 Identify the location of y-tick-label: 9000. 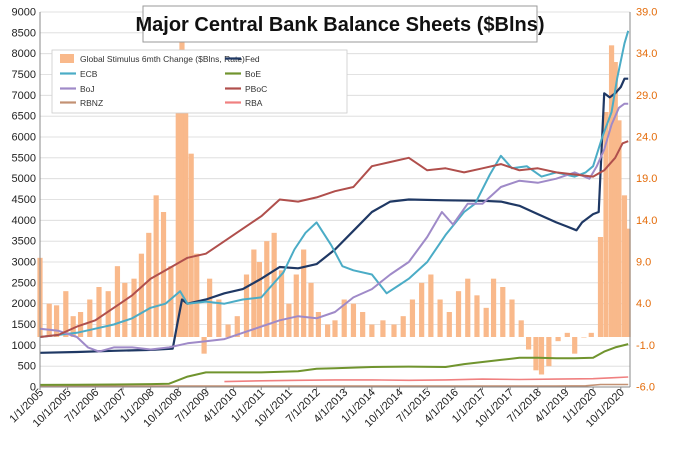
(24, 13).